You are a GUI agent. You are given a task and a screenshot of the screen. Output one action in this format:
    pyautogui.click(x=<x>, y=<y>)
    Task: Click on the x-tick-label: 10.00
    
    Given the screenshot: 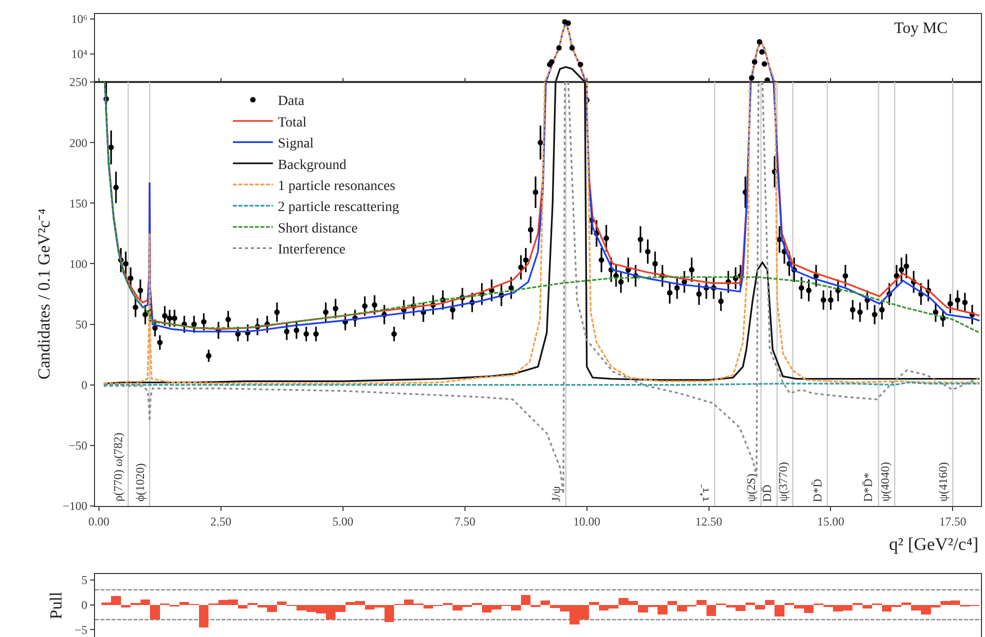 What is the action you would take?
    pyautogui.click(x=586, y=521)
    